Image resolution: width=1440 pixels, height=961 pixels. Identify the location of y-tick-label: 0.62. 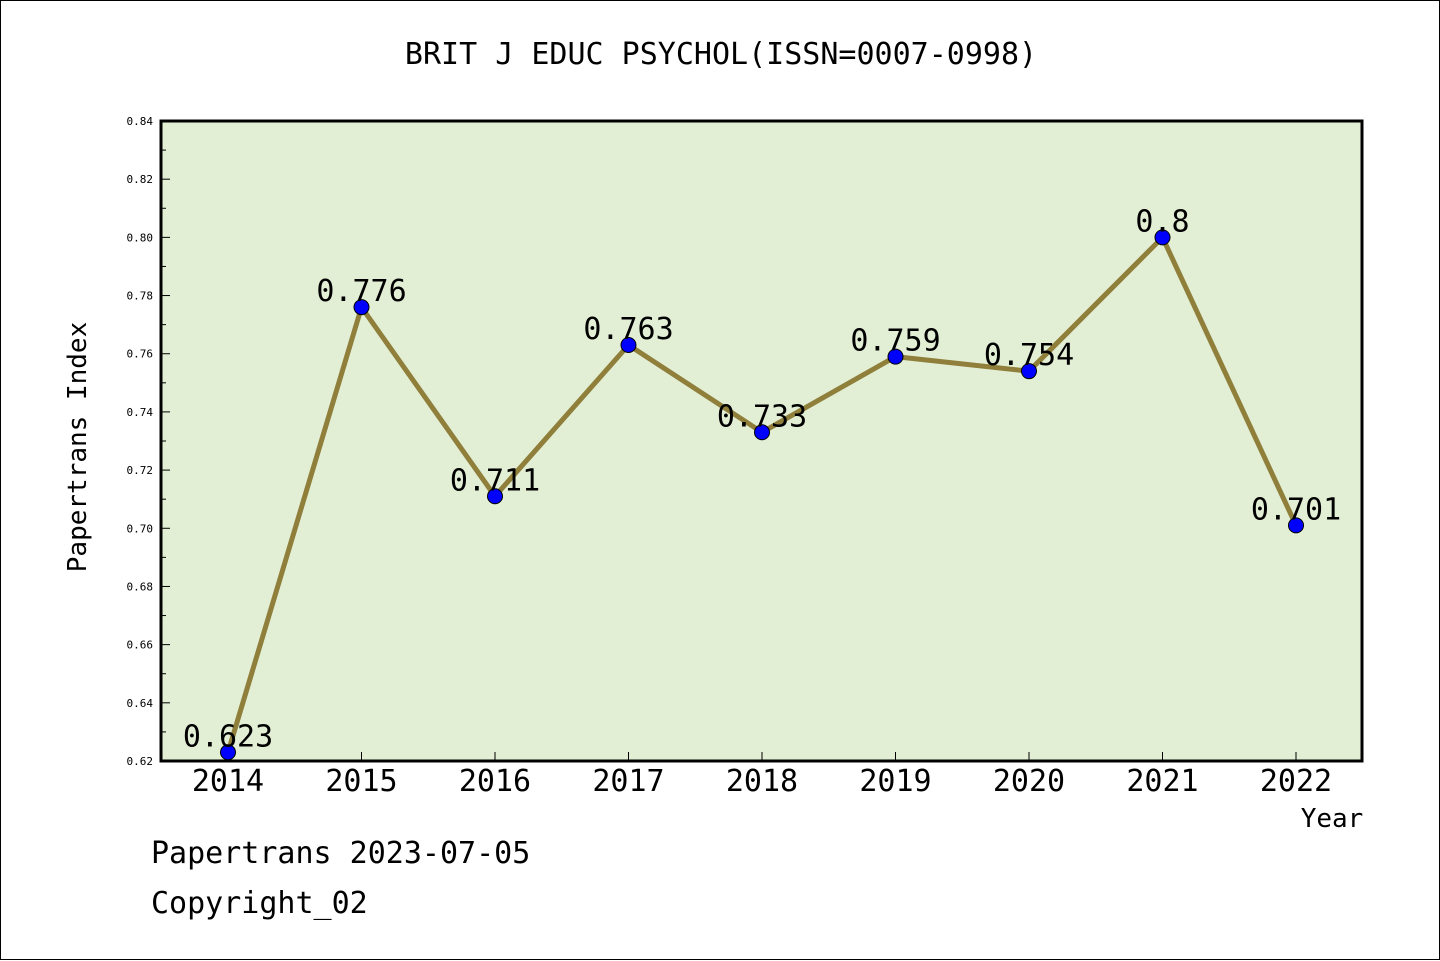
(140, 761).